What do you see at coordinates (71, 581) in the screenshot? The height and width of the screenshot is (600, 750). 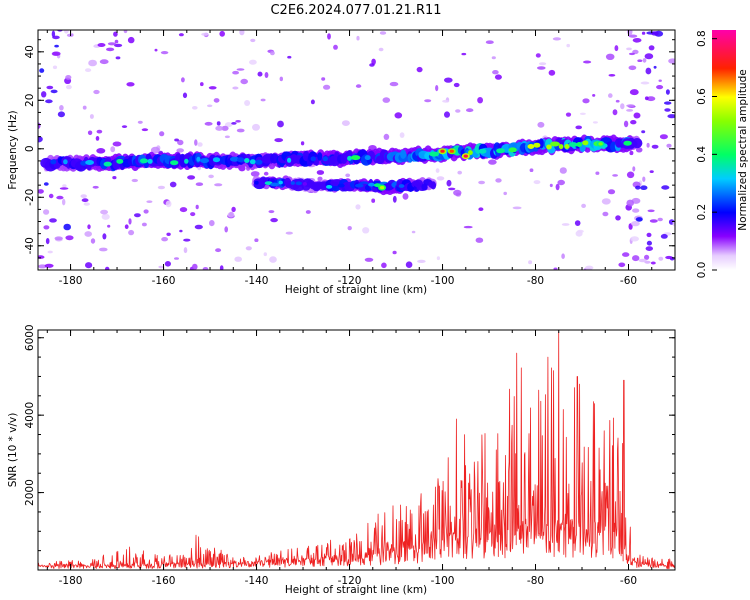 I see `x-tick-label: -180` at bounding box center [71, 581].